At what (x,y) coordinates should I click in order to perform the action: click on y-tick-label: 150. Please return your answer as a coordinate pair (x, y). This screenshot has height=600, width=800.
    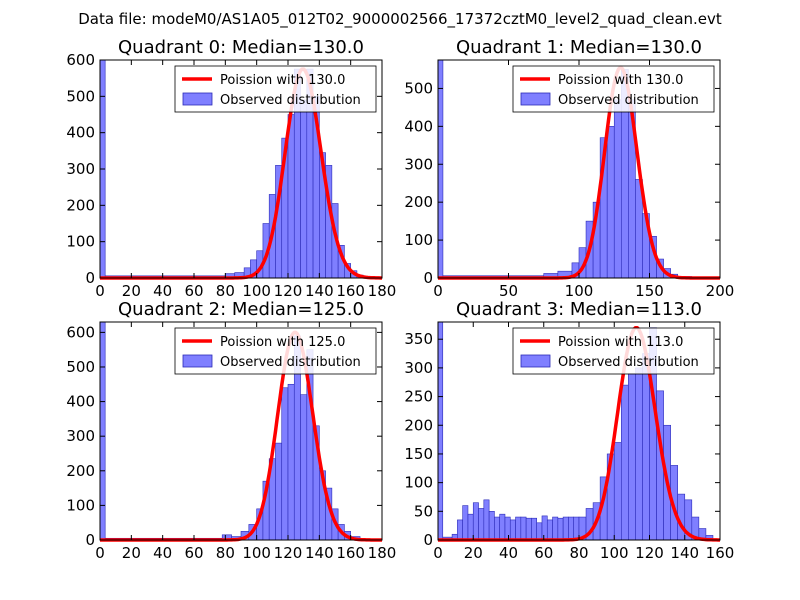
    Looking at the image, I should click on (418, 454).